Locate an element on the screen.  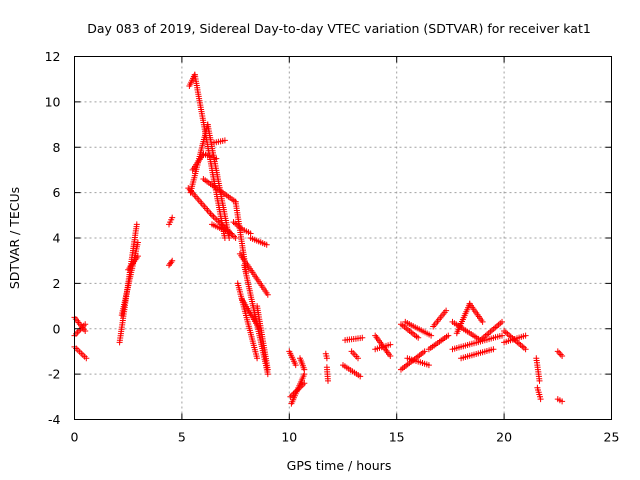
y-tick-label: -2 is located at coordinates (54, 374).